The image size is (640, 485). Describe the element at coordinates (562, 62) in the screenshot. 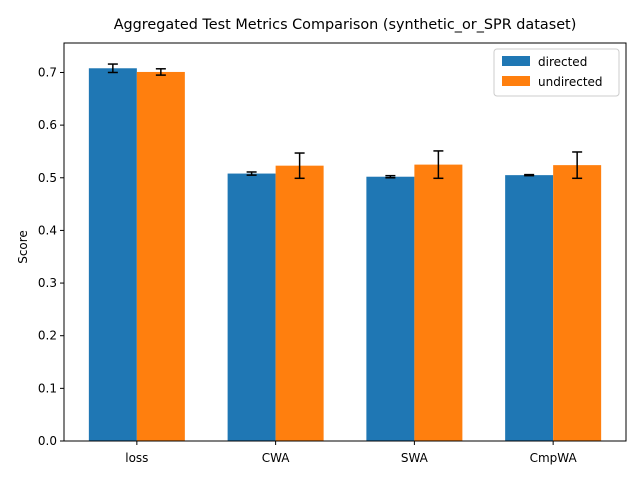

I see `legend-label-directed: directed` at that location.